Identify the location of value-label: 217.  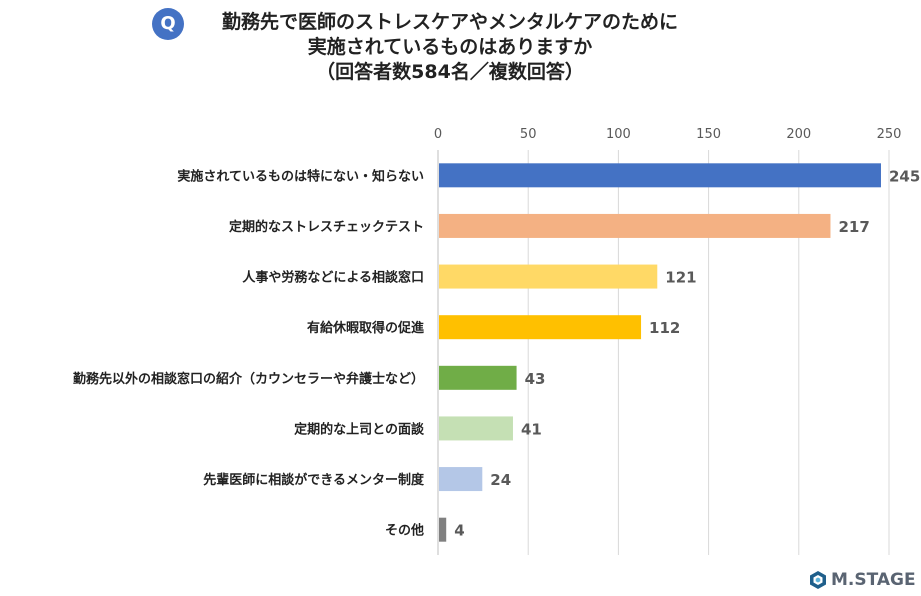
(853, 227).